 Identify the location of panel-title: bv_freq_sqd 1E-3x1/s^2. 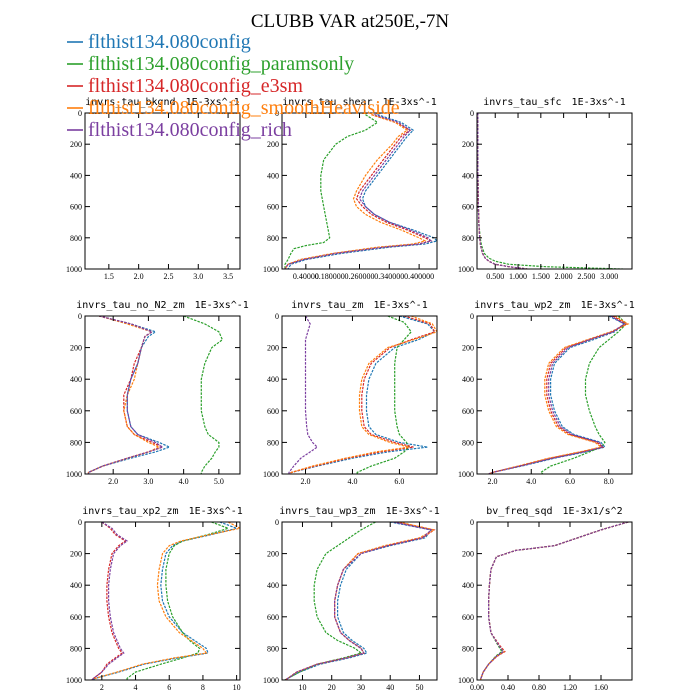
(554, 511).